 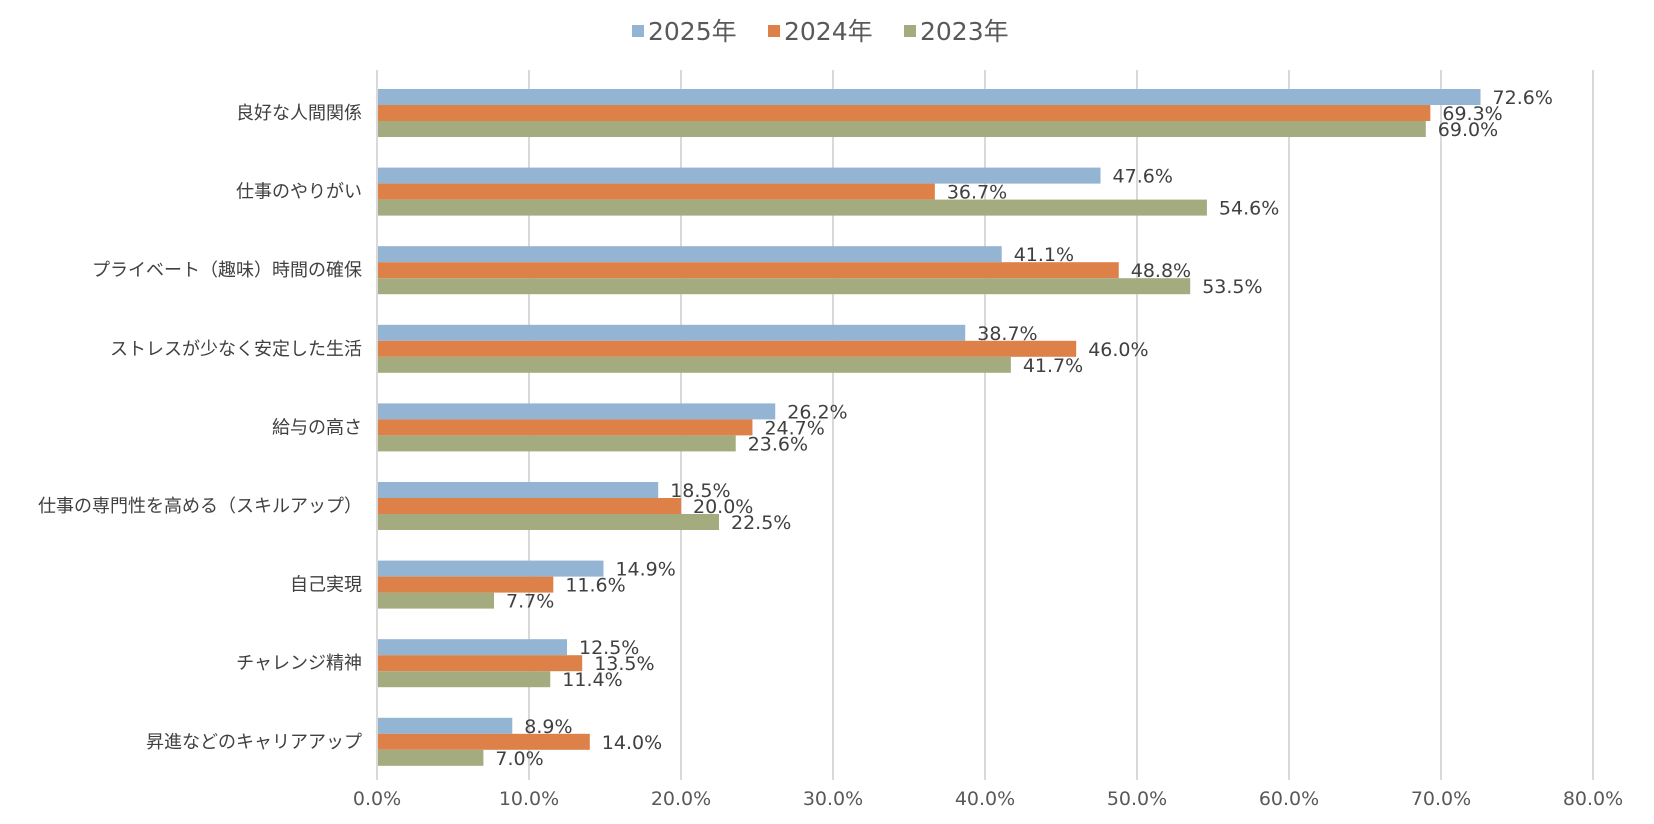 I want to click on legend-item-2024: 2024年, so click(x=820, y=31).